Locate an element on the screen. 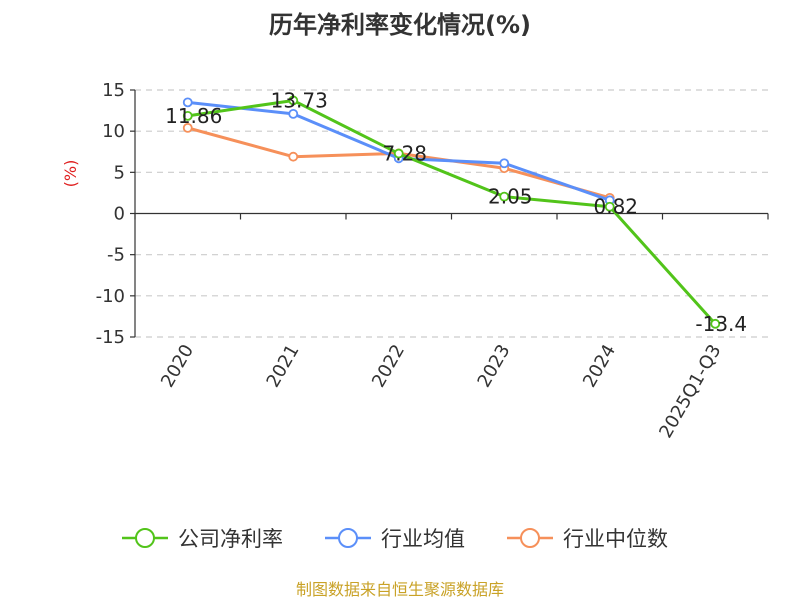 Image resolution: width=800 pixels, height=600 pixels. legend-item: 行业中位数 is located at coordinates (587, 539).